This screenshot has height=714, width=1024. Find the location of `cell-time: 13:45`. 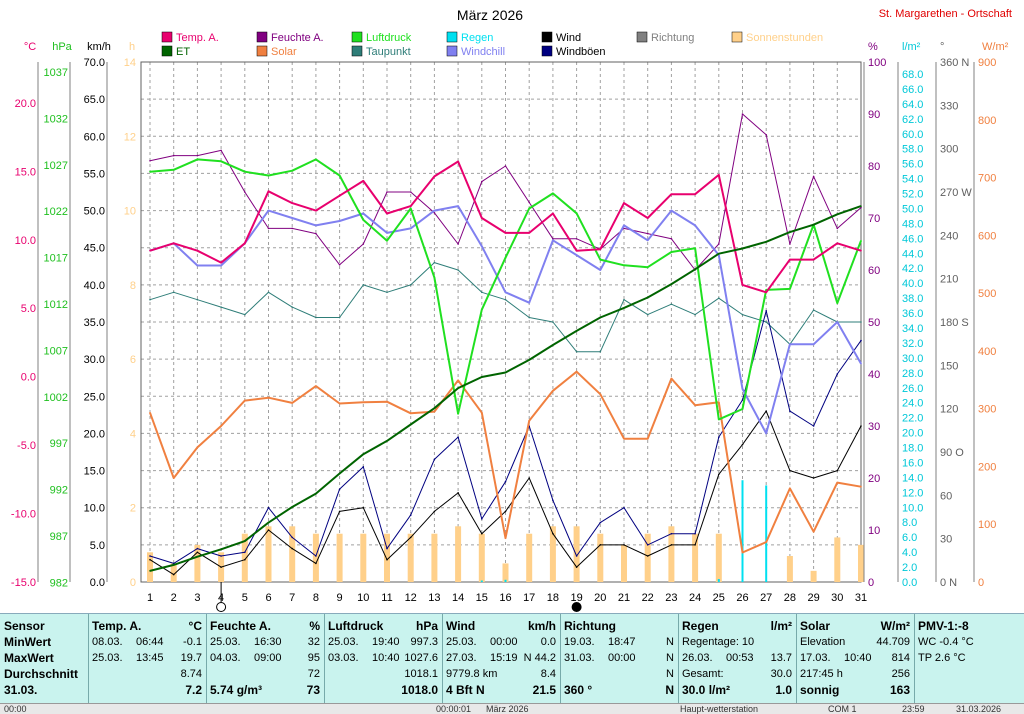

cell-time: 13:45 is located at coordinates (150, 658).